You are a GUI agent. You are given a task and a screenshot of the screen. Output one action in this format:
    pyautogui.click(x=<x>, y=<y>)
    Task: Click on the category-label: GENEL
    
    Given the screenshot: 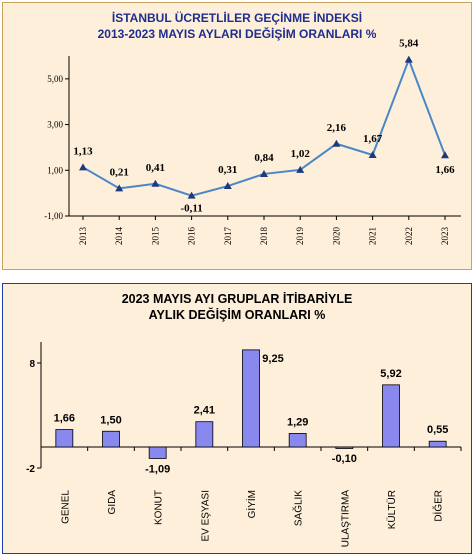 What is the action you would take?
    pyautogui.click(x=65, y=507)
    